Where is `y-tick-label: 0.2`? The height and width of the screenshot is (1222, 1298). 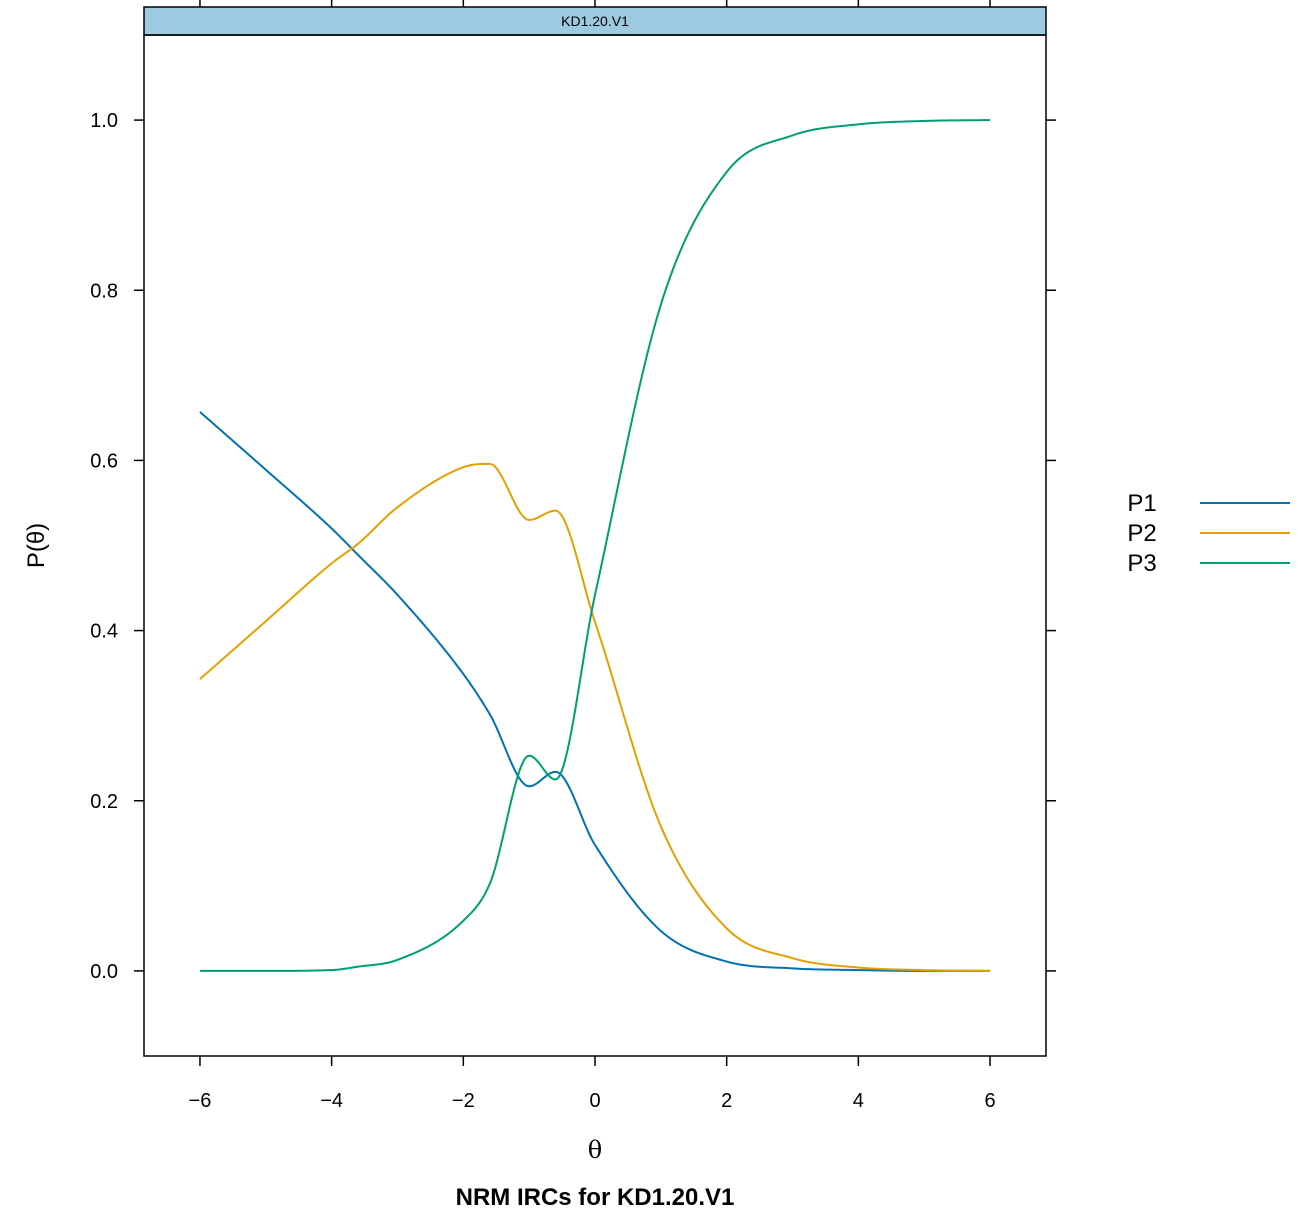
y-tick-label: 0.2 is located at coordinates (104, 802).